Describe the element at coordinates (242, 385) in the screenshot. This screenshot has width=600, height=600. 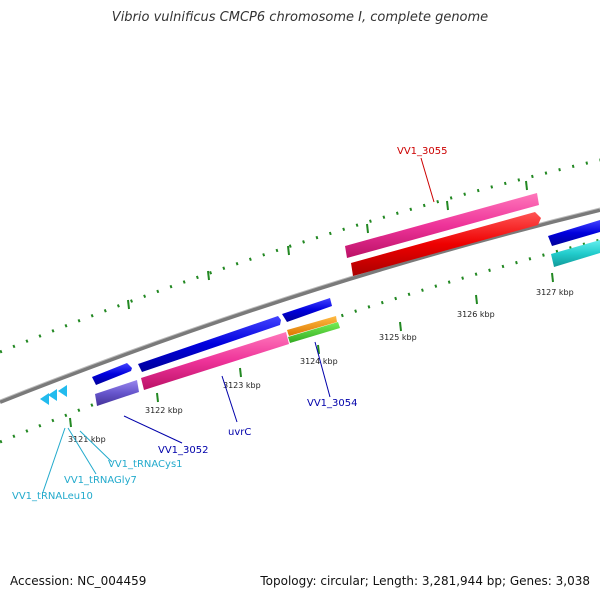
I see `kbp-label: 3123 kbp` at that location.